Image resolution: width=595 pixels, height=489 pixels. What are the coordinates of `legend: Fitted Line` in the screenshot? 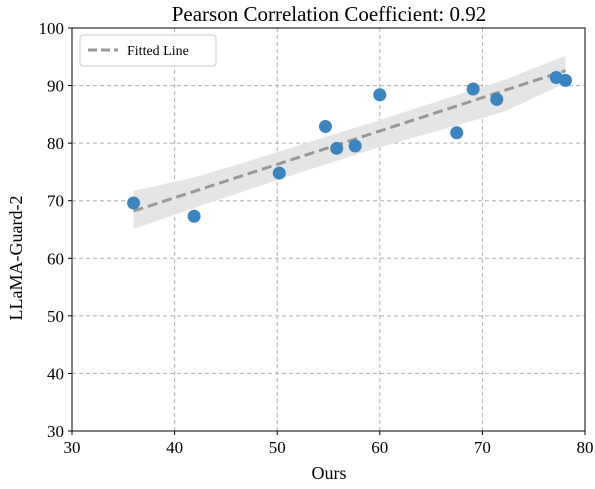 It's located at (148, 50).